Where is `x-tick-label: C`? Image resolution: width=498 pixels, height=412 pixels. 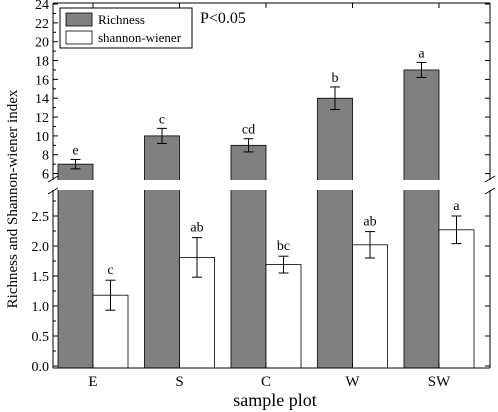 x-tick-label: C is located at coordinates (266, 382).